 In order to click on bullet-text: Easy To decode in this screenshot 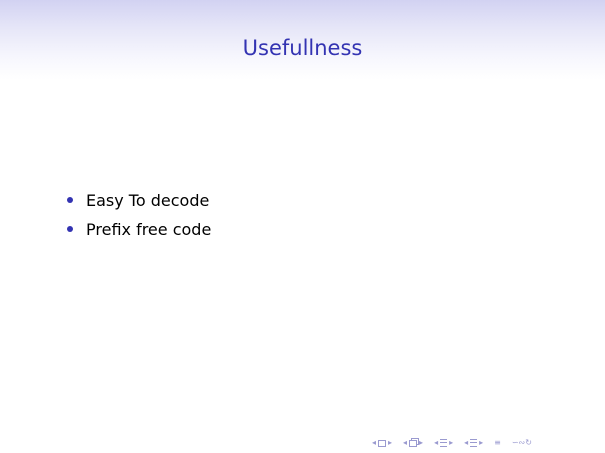, I will do `click(148, 200)`.